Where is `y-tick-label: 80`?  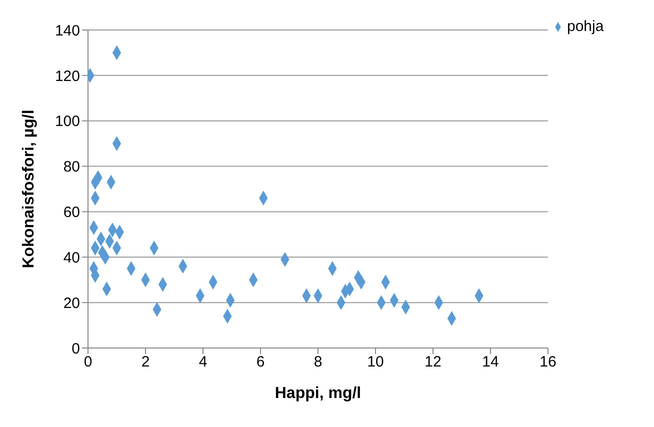 y-tick-label: 80 is located at coordinates (71, 167).